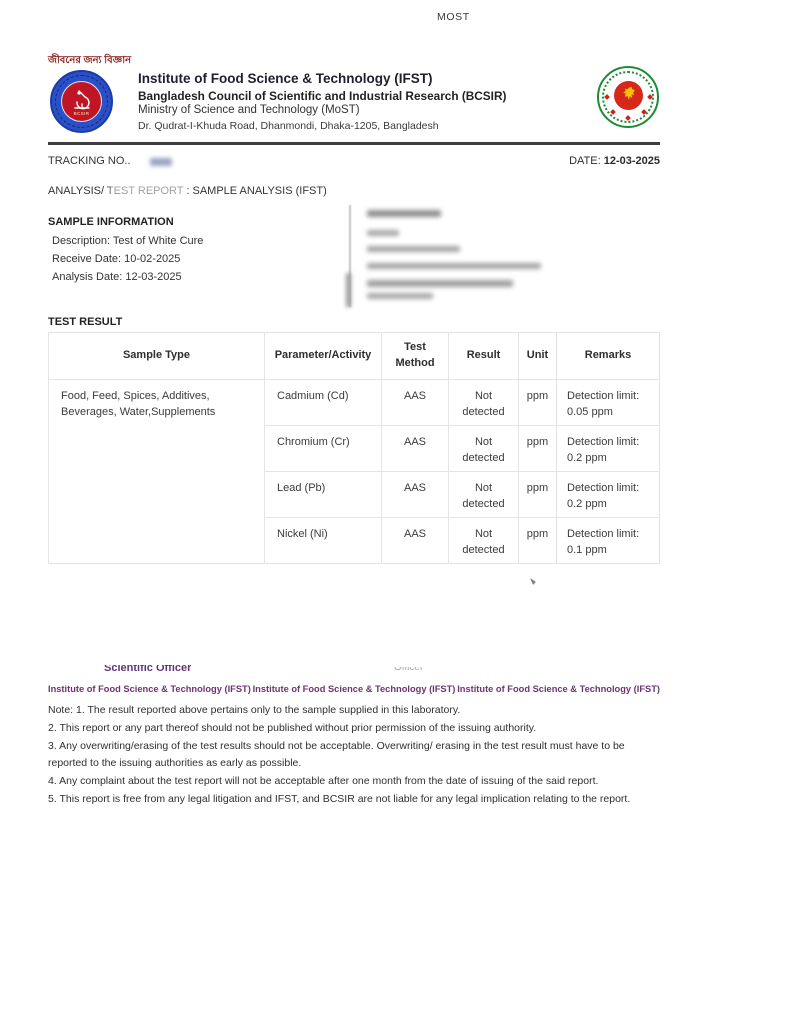  What do you see at coordinates (608, 402) in the screenshot?
I see `remarks-cell: Detection limit: 0.05 ppm` at bounding box center [608, 402].